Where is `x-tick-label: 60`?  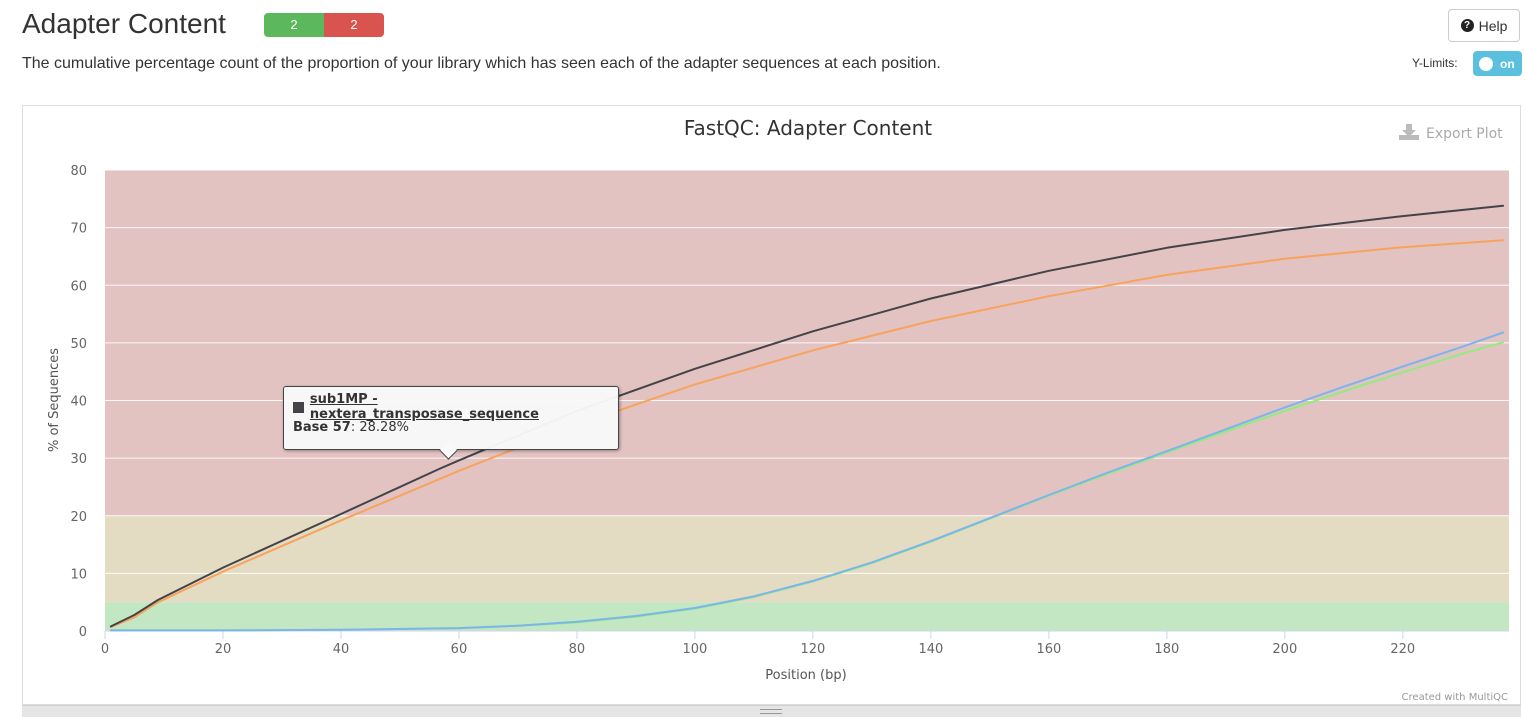 x-tick-label: 60 is located at coordinates (459, 649).